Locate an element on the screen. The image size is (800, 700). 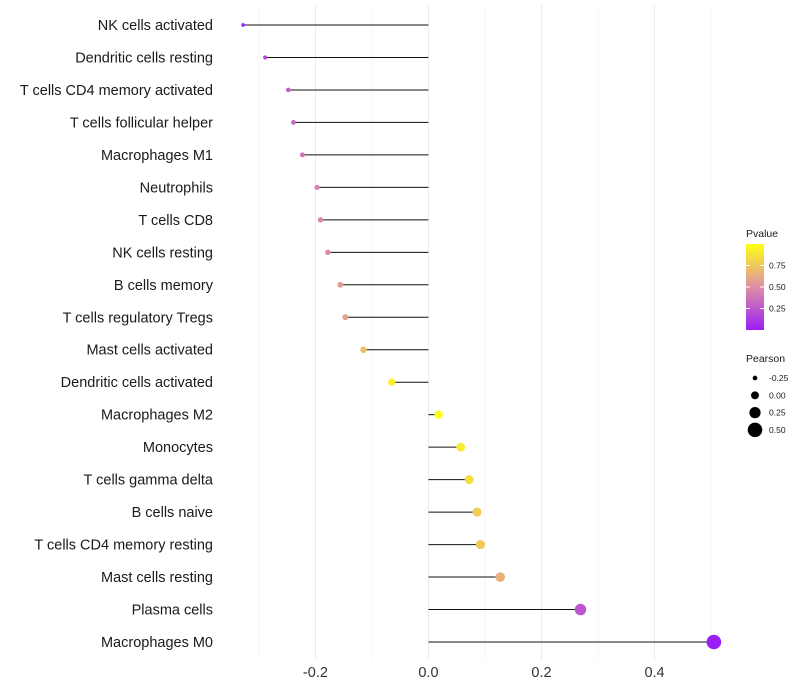
y-category-label: T cells regulatory Tregs is located at coordinates (138, 318).